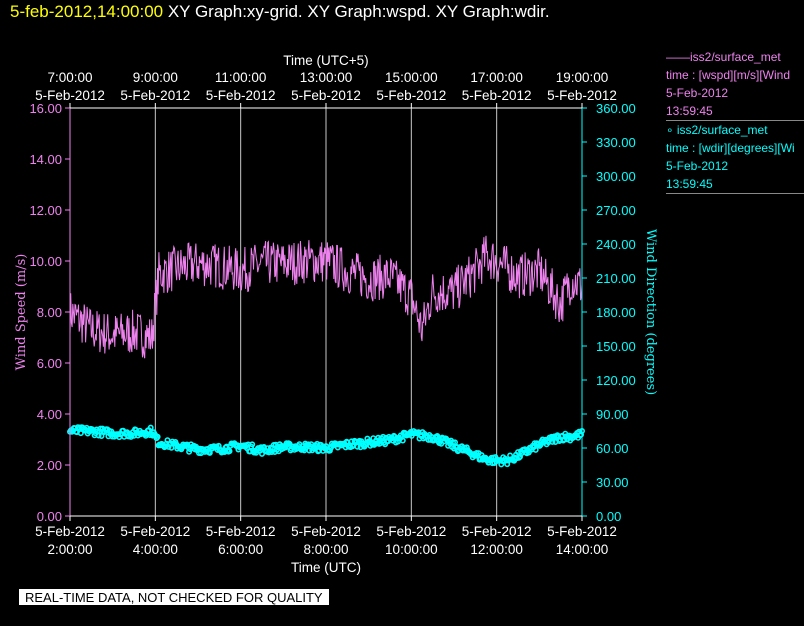 The image size is (804, 626). What do you see at coordinates (49, 465) in the screenshot?
I see `left-tick-label: 2.00` at bounding box center [49, 465].